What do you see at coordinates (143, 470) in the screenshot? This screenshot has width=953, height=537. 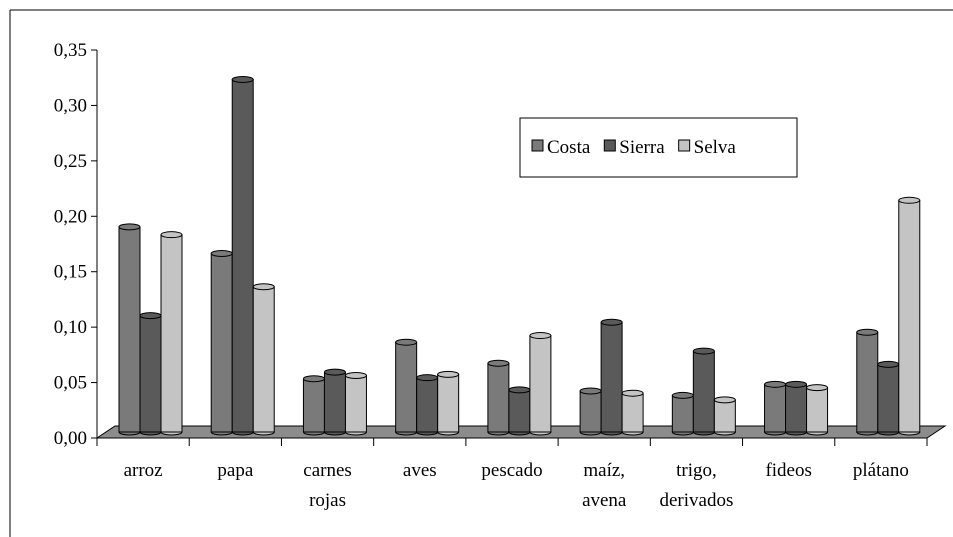 I see `x-tick-label: arroz` at bounding box center [143, 470].